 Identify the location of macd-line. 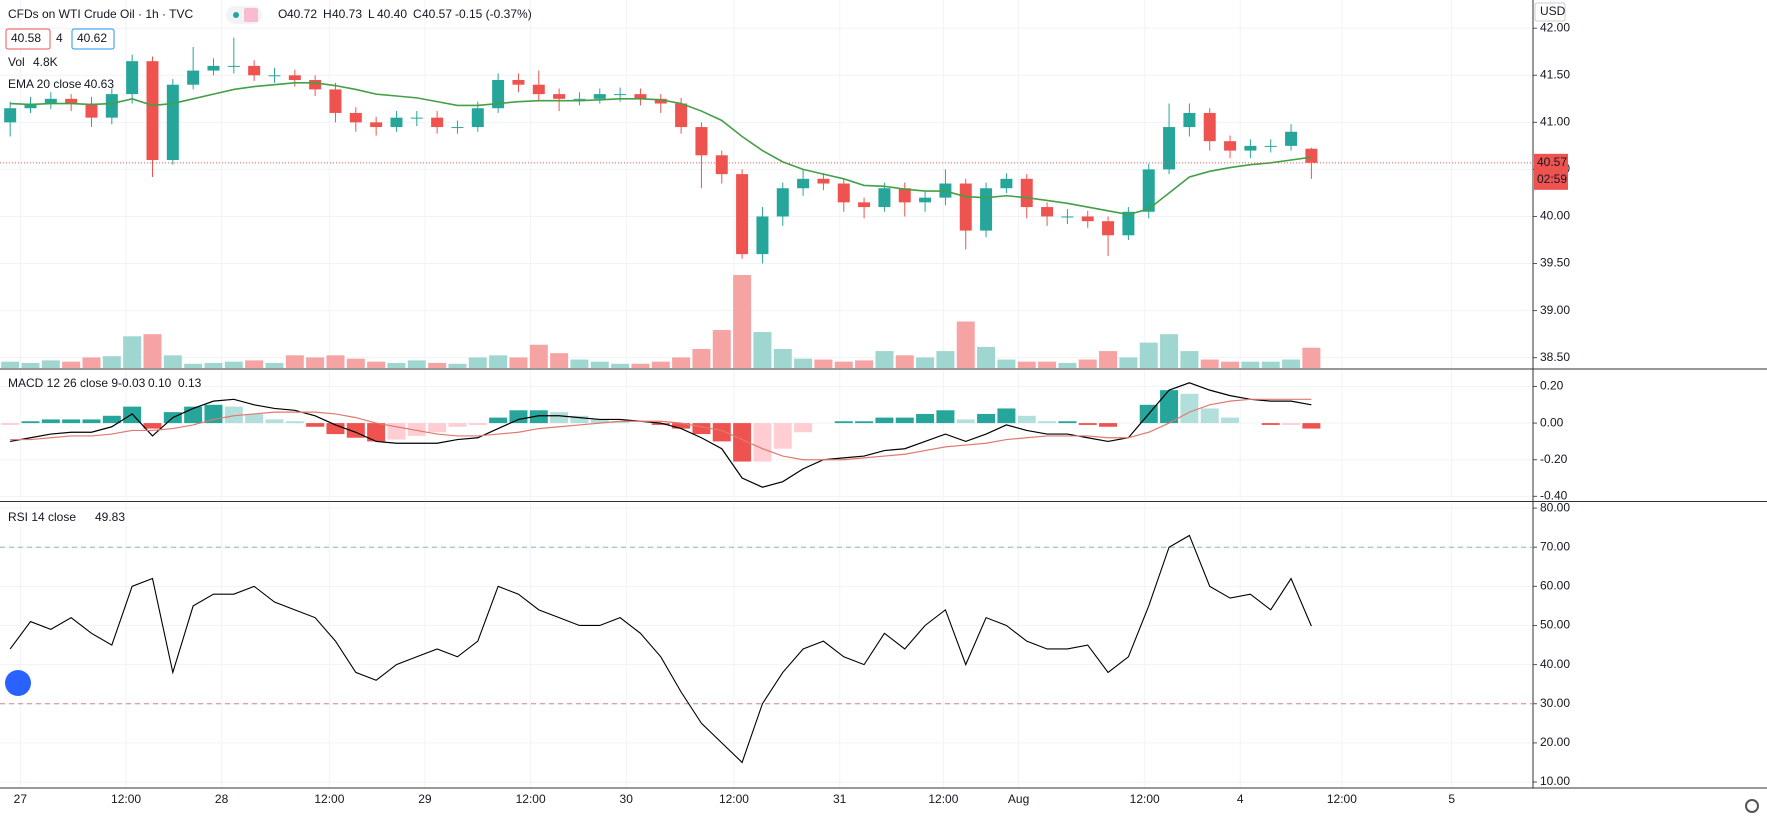
(661, 429).